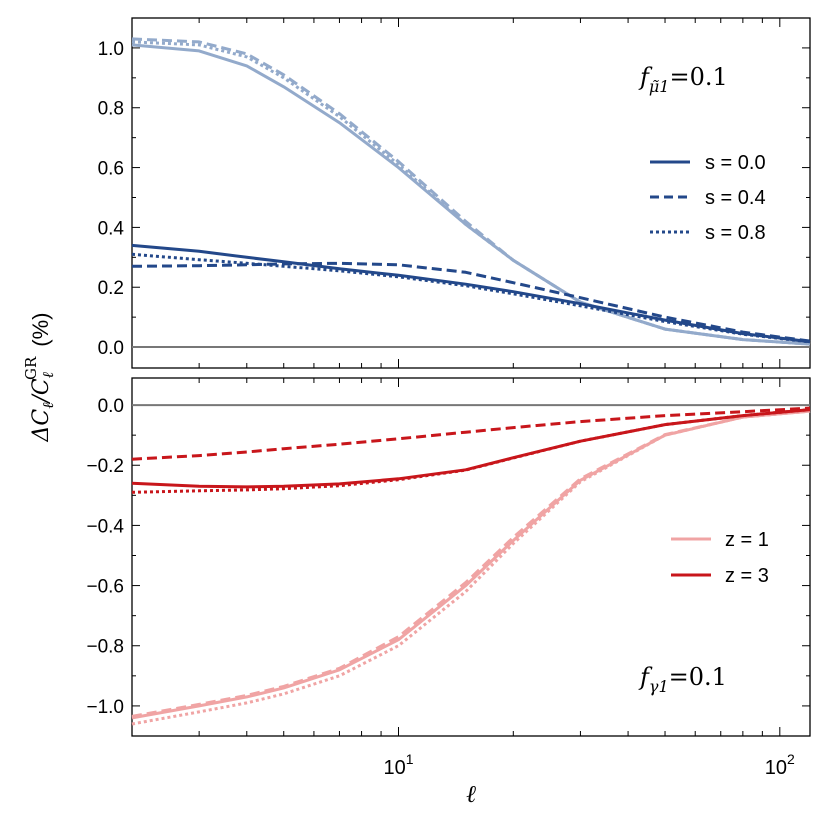  I want to click on x-tick-label-10: 10¹, so click(398, 765).